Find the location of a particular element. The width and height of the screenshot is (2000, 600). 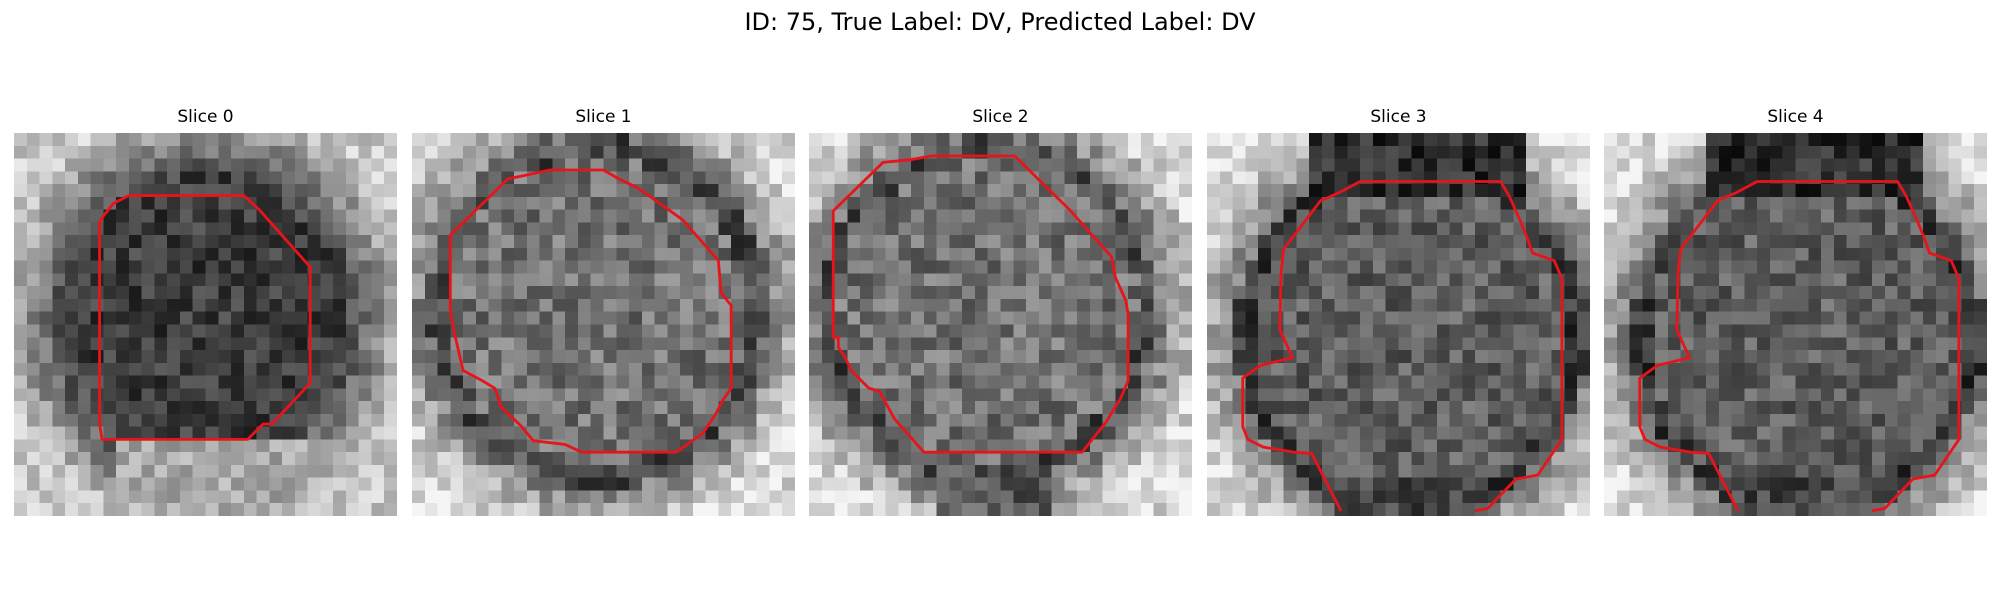

slice-panel-3: Slice 3 is located at coordinates (1398, 310).